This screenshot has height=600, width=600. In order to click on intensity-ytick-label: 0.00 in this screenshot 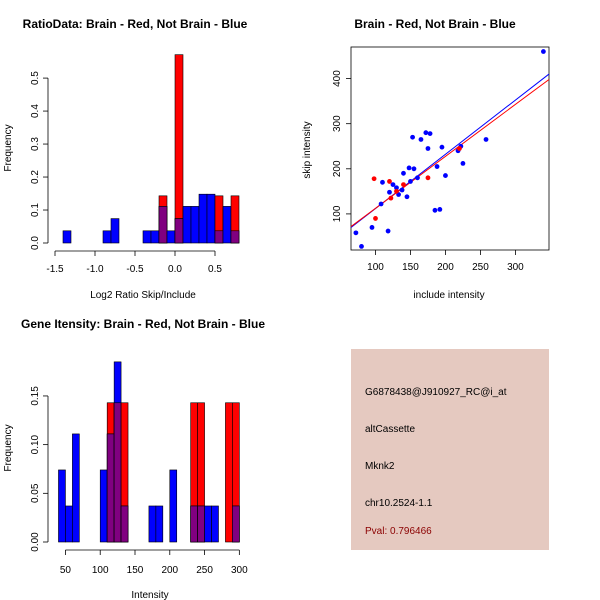, I will do `click(35, 542)`.